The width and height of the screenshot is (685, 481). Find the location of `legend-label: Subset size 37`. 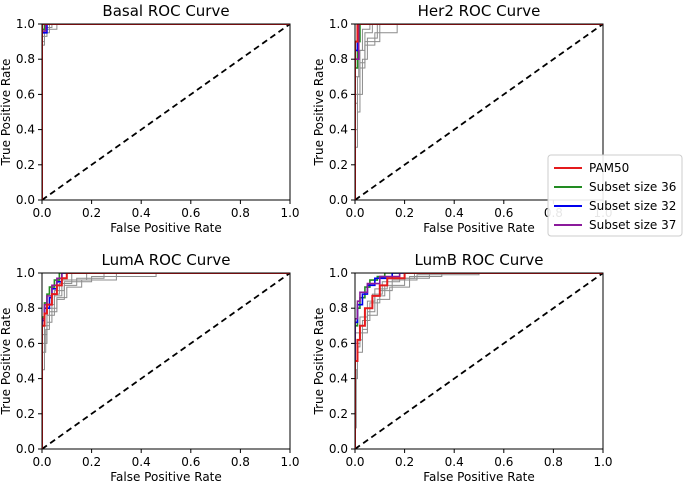

legend-label: Subset size 37 is located at coordinates (632, 225).